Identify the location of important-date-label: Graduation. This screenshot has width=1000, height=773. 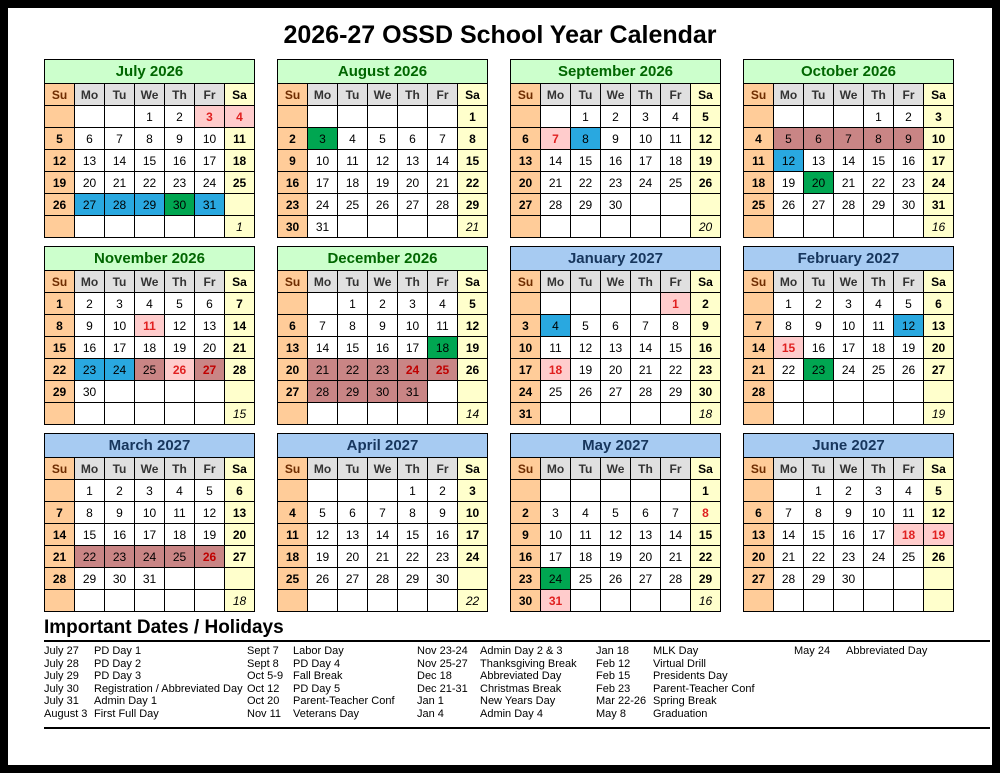
(680, 713).